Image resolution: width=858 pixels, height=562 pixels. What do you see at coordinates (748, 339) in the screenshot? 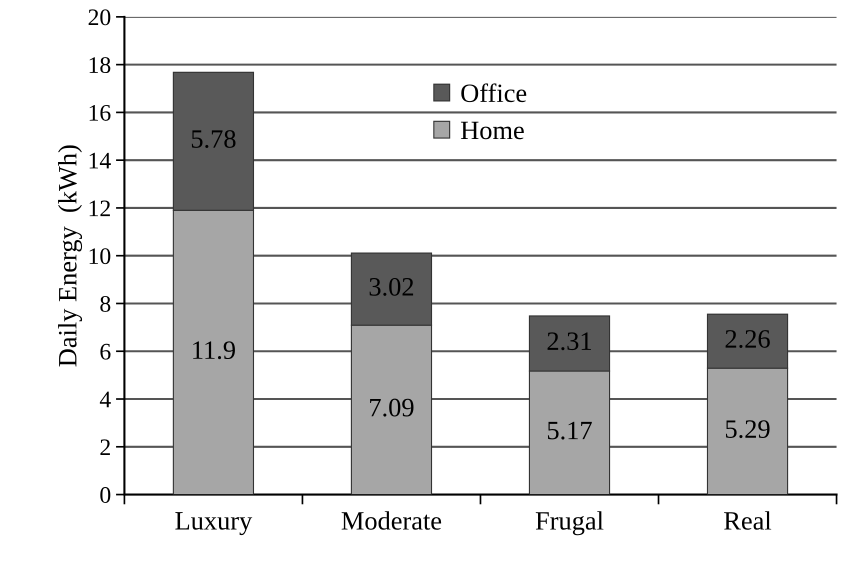
I see `data-label: 2.26` at bounding box center [748, 339].